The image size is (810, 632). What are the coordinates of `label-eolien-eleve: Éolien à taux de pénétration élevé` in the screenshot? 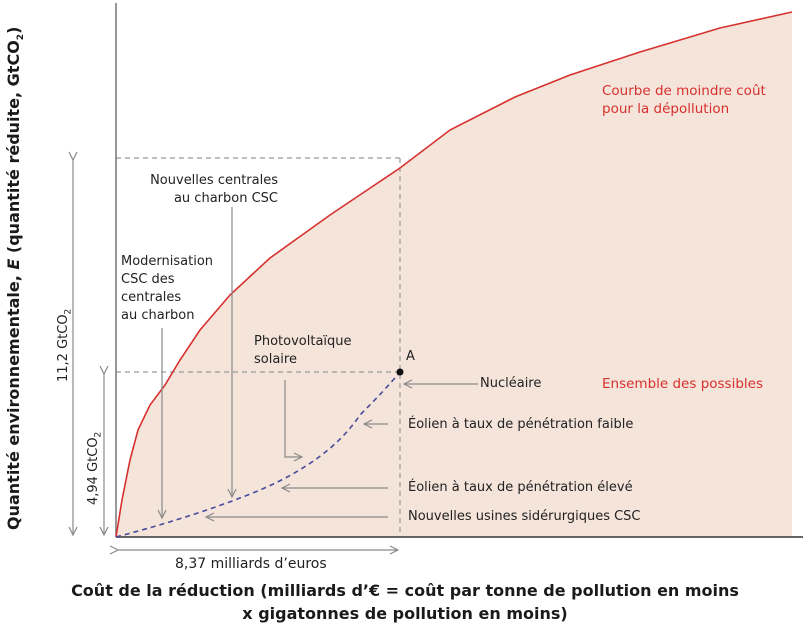 It's located at (520, 487).